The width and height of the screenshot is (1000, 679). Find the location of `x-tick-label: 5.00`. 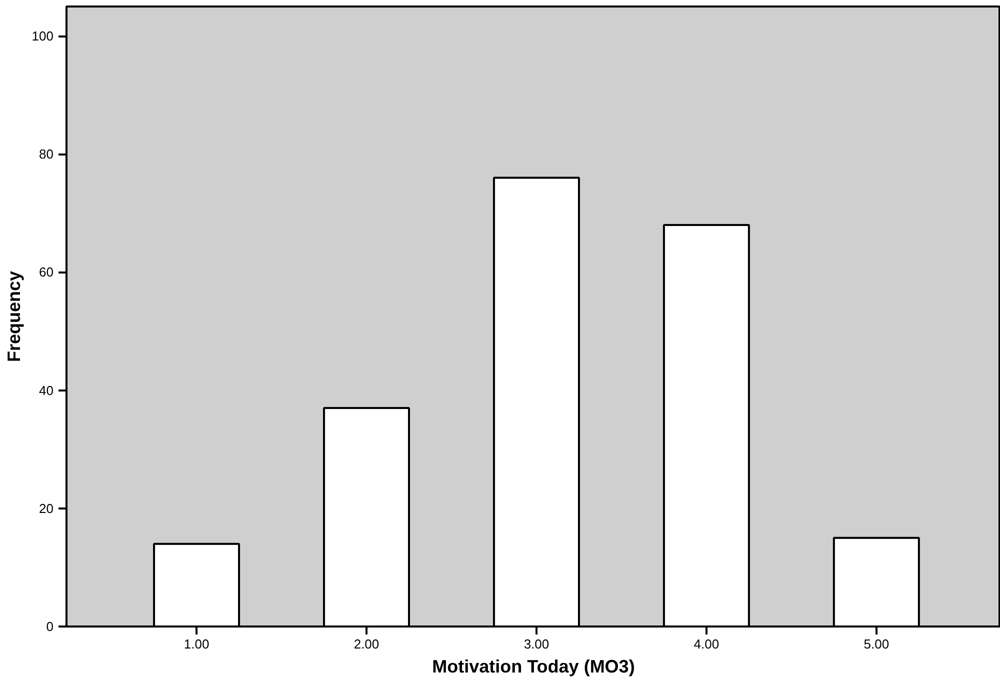

x-tick-label: 5.00 is located at coordinates (877, 644).